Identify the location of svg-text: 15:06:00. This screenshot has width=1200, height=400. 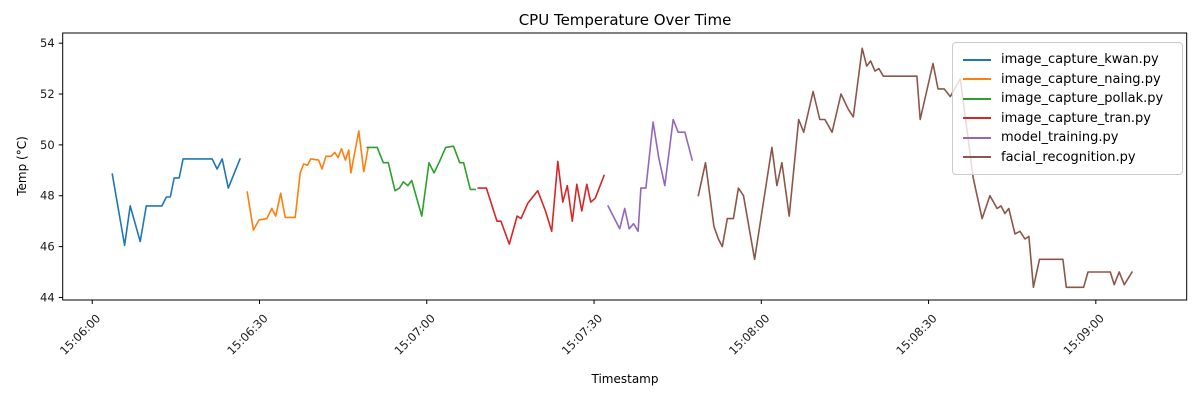
(80, 334).